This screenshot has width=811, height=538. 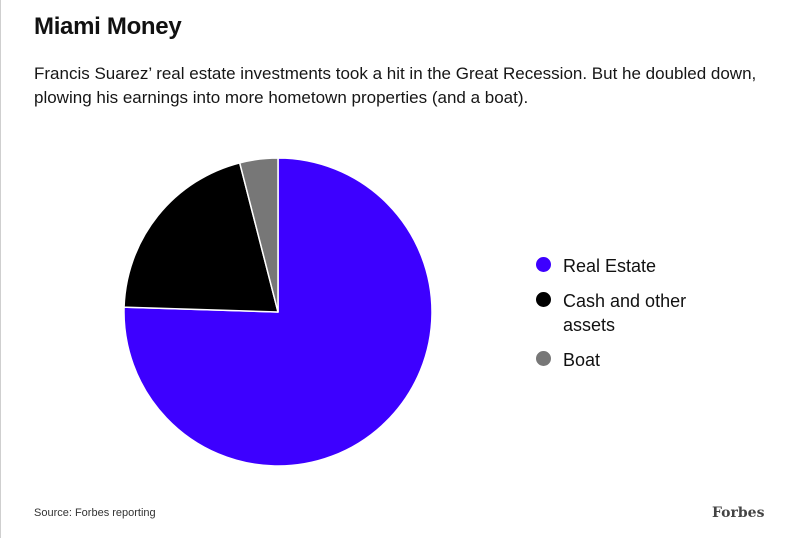 I want to click on chart-title: Miami Money, so click(x=108, y=26).